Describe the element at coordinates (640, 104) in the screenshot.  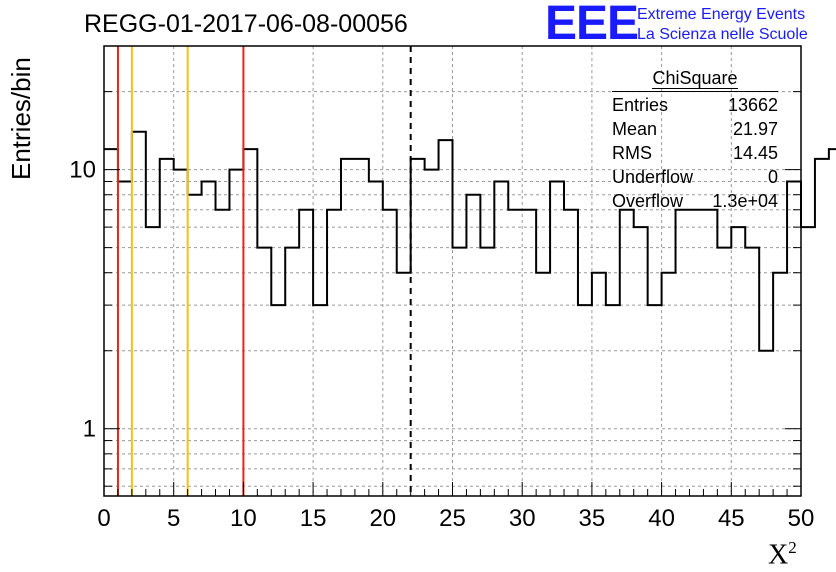
I see `stats-label: Entries` at that location.